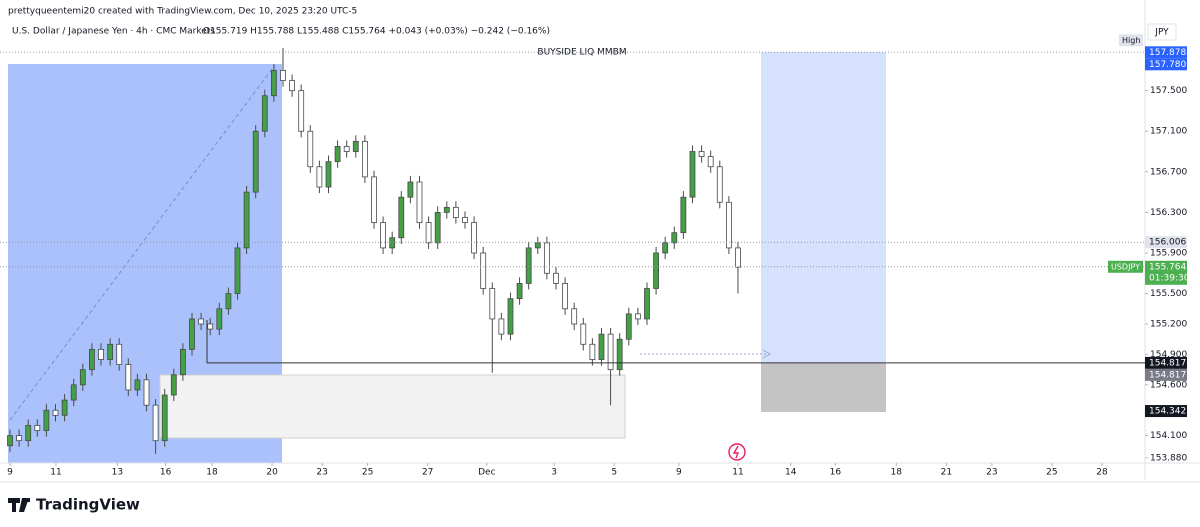 This screenshot has width=1200, height=527. Describe the element at coordinates (1168, 91) in the screenshot. I see `y-tick-label: 157.500` at that location.